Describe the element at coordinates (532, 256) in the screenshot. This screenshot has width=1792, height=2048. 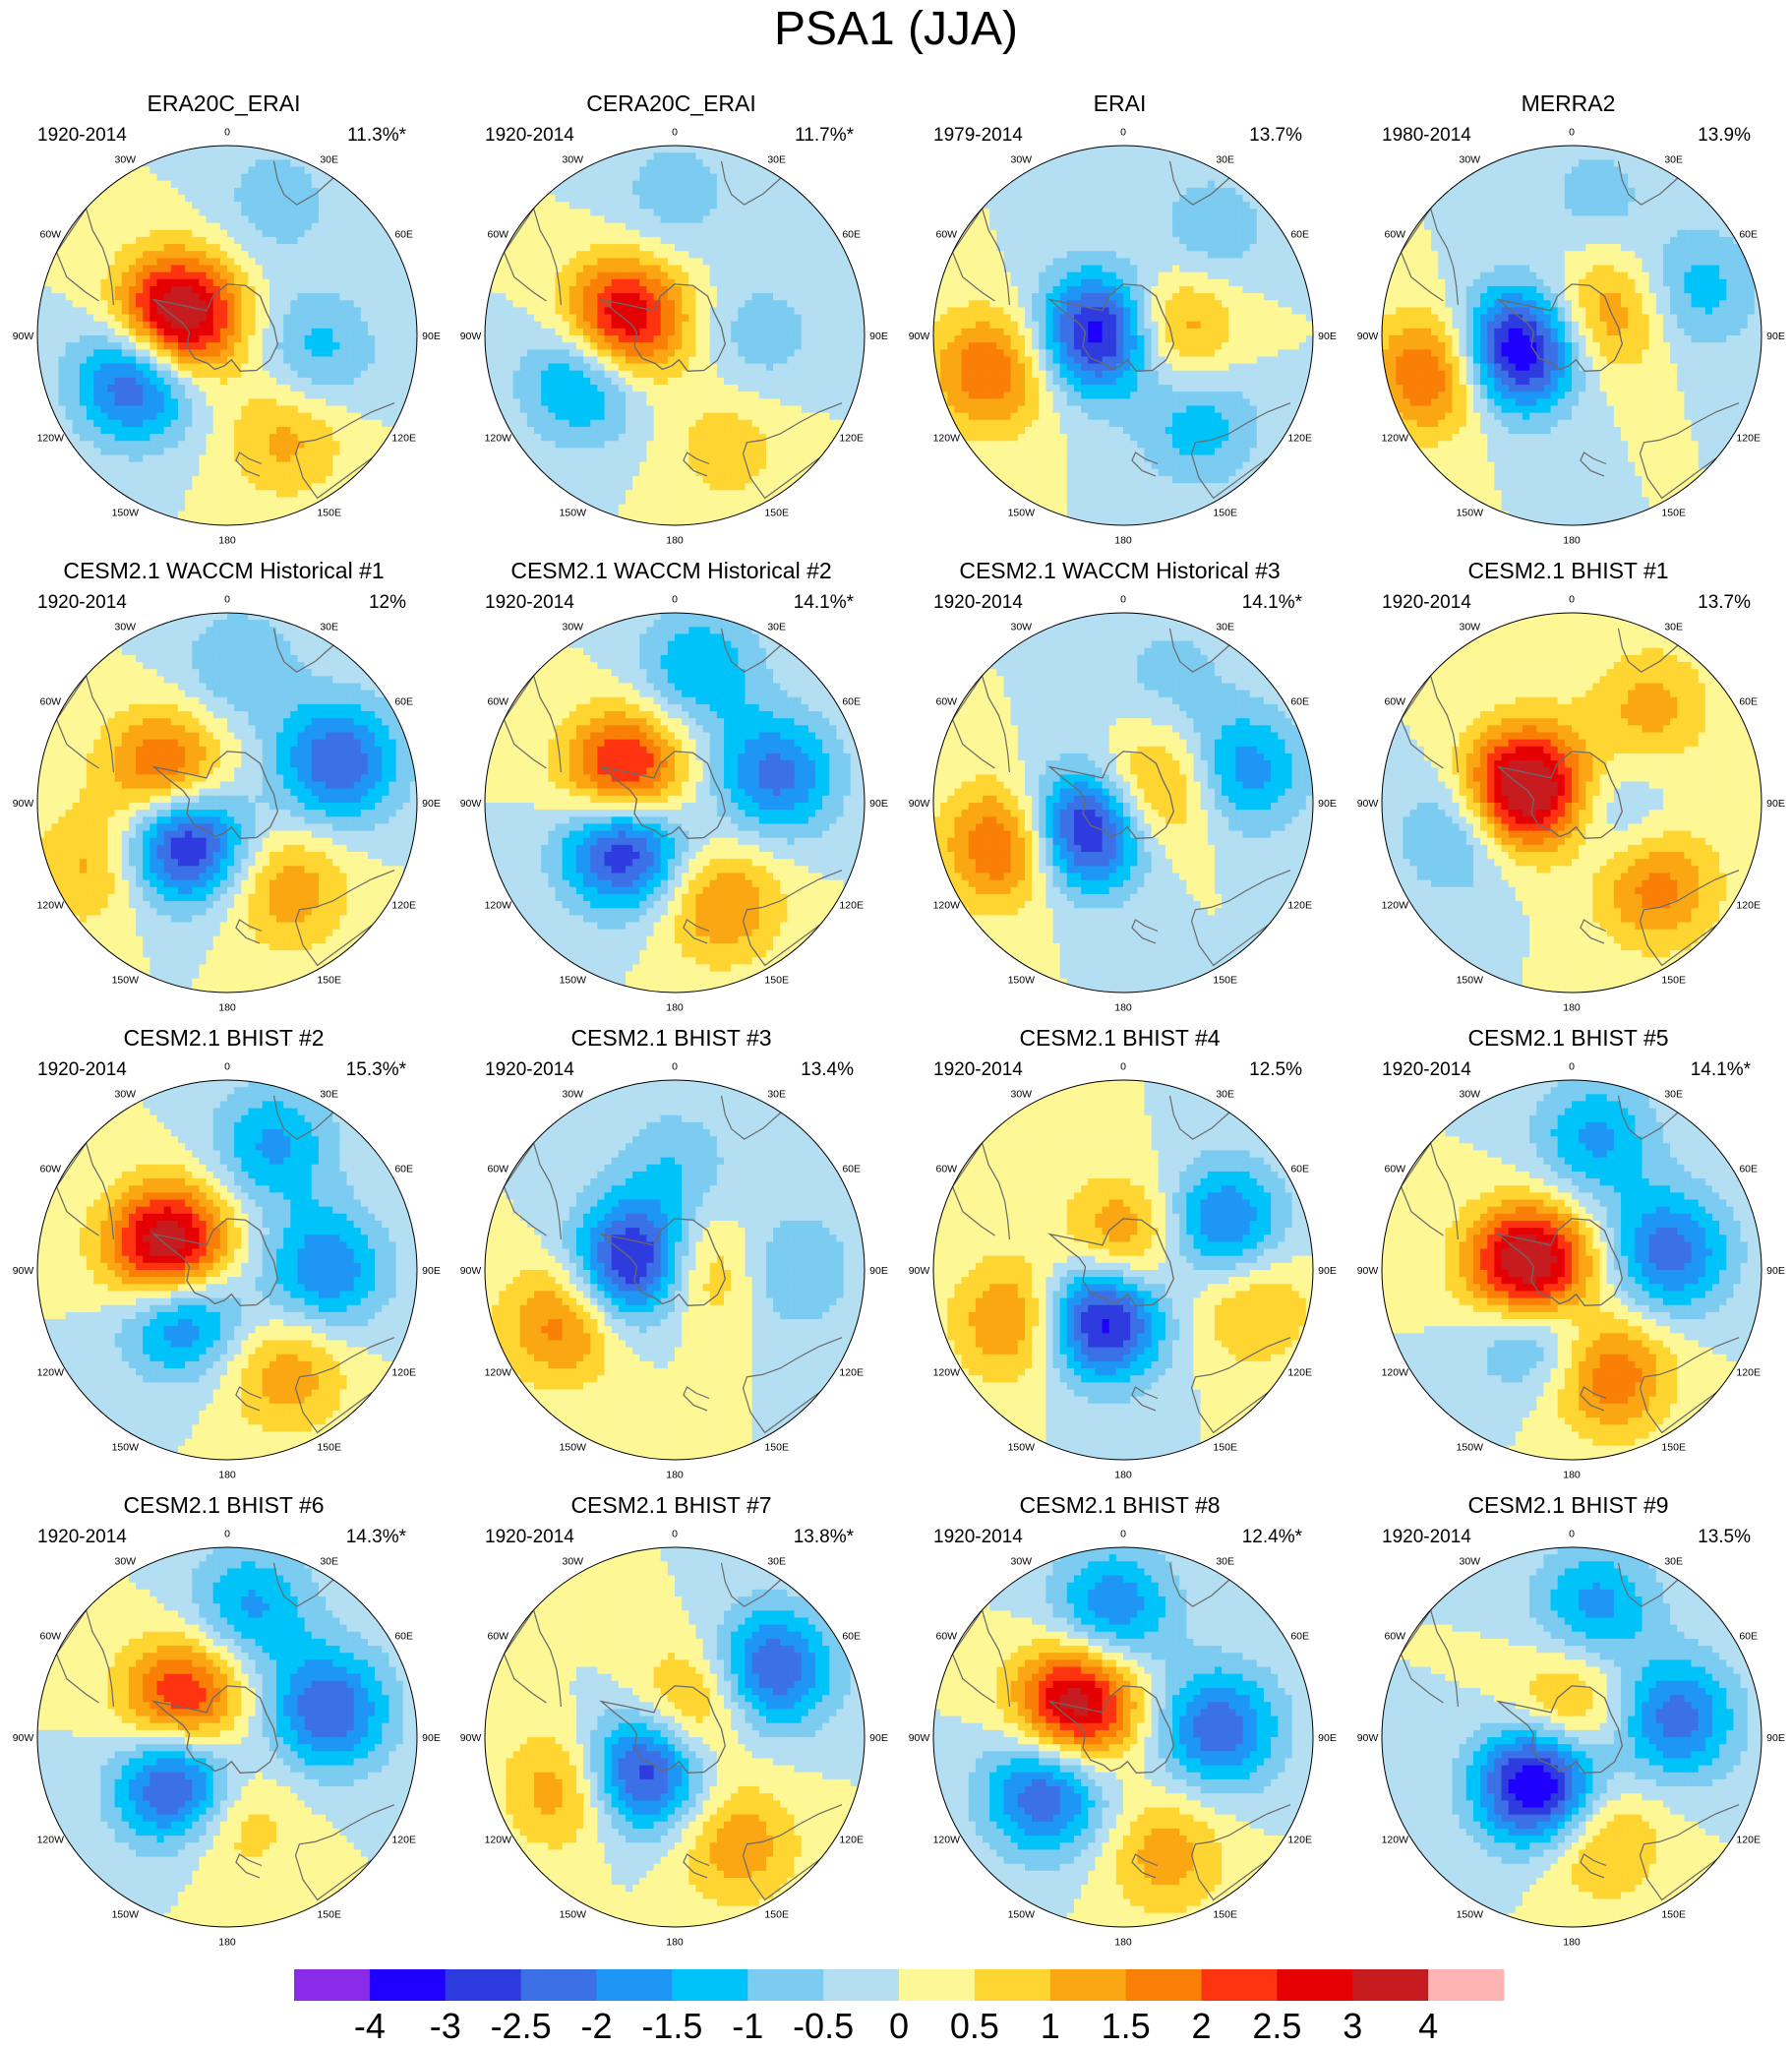
I see `continent-coastline` at that location.